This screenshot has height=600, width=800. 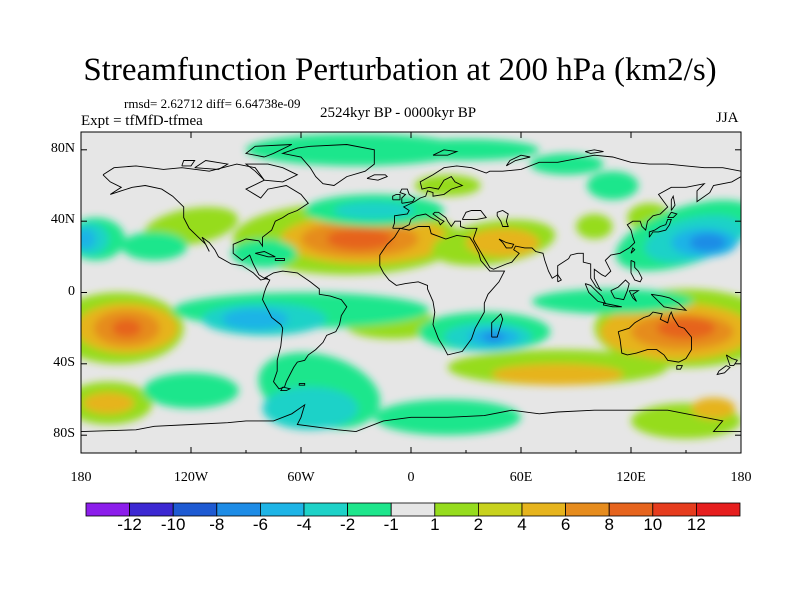 I want to click on coastline-hokkaido, so click(x=672, y=215).